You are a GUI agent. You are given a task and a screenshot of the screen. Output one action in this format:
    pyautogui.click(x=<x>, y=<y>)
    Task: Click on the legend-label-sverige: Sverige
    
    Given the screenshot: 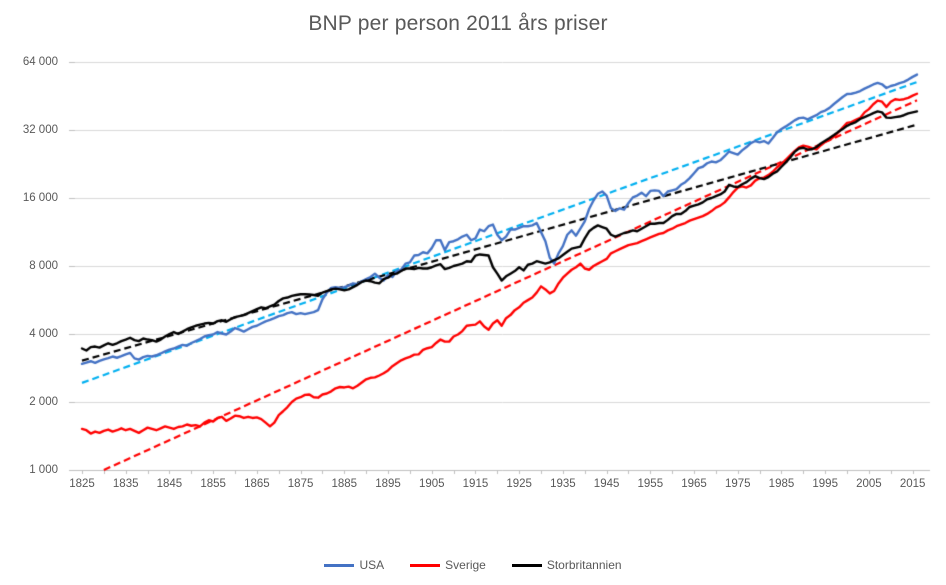 What is the action you would take?
    pyautogui.click(x=465, y=565)
    